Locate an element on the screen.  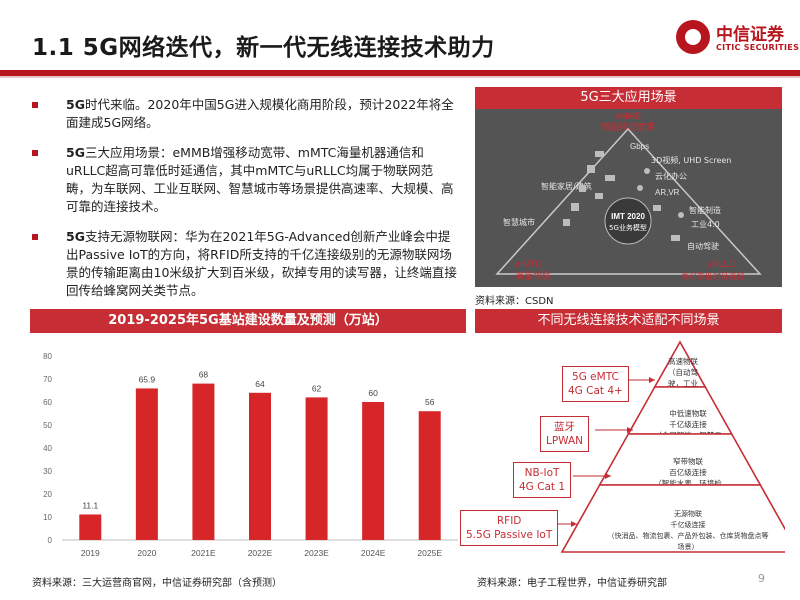
tech-label-rfid: RFID 5.5G Passive IoT is located at coordinates (509, 528).